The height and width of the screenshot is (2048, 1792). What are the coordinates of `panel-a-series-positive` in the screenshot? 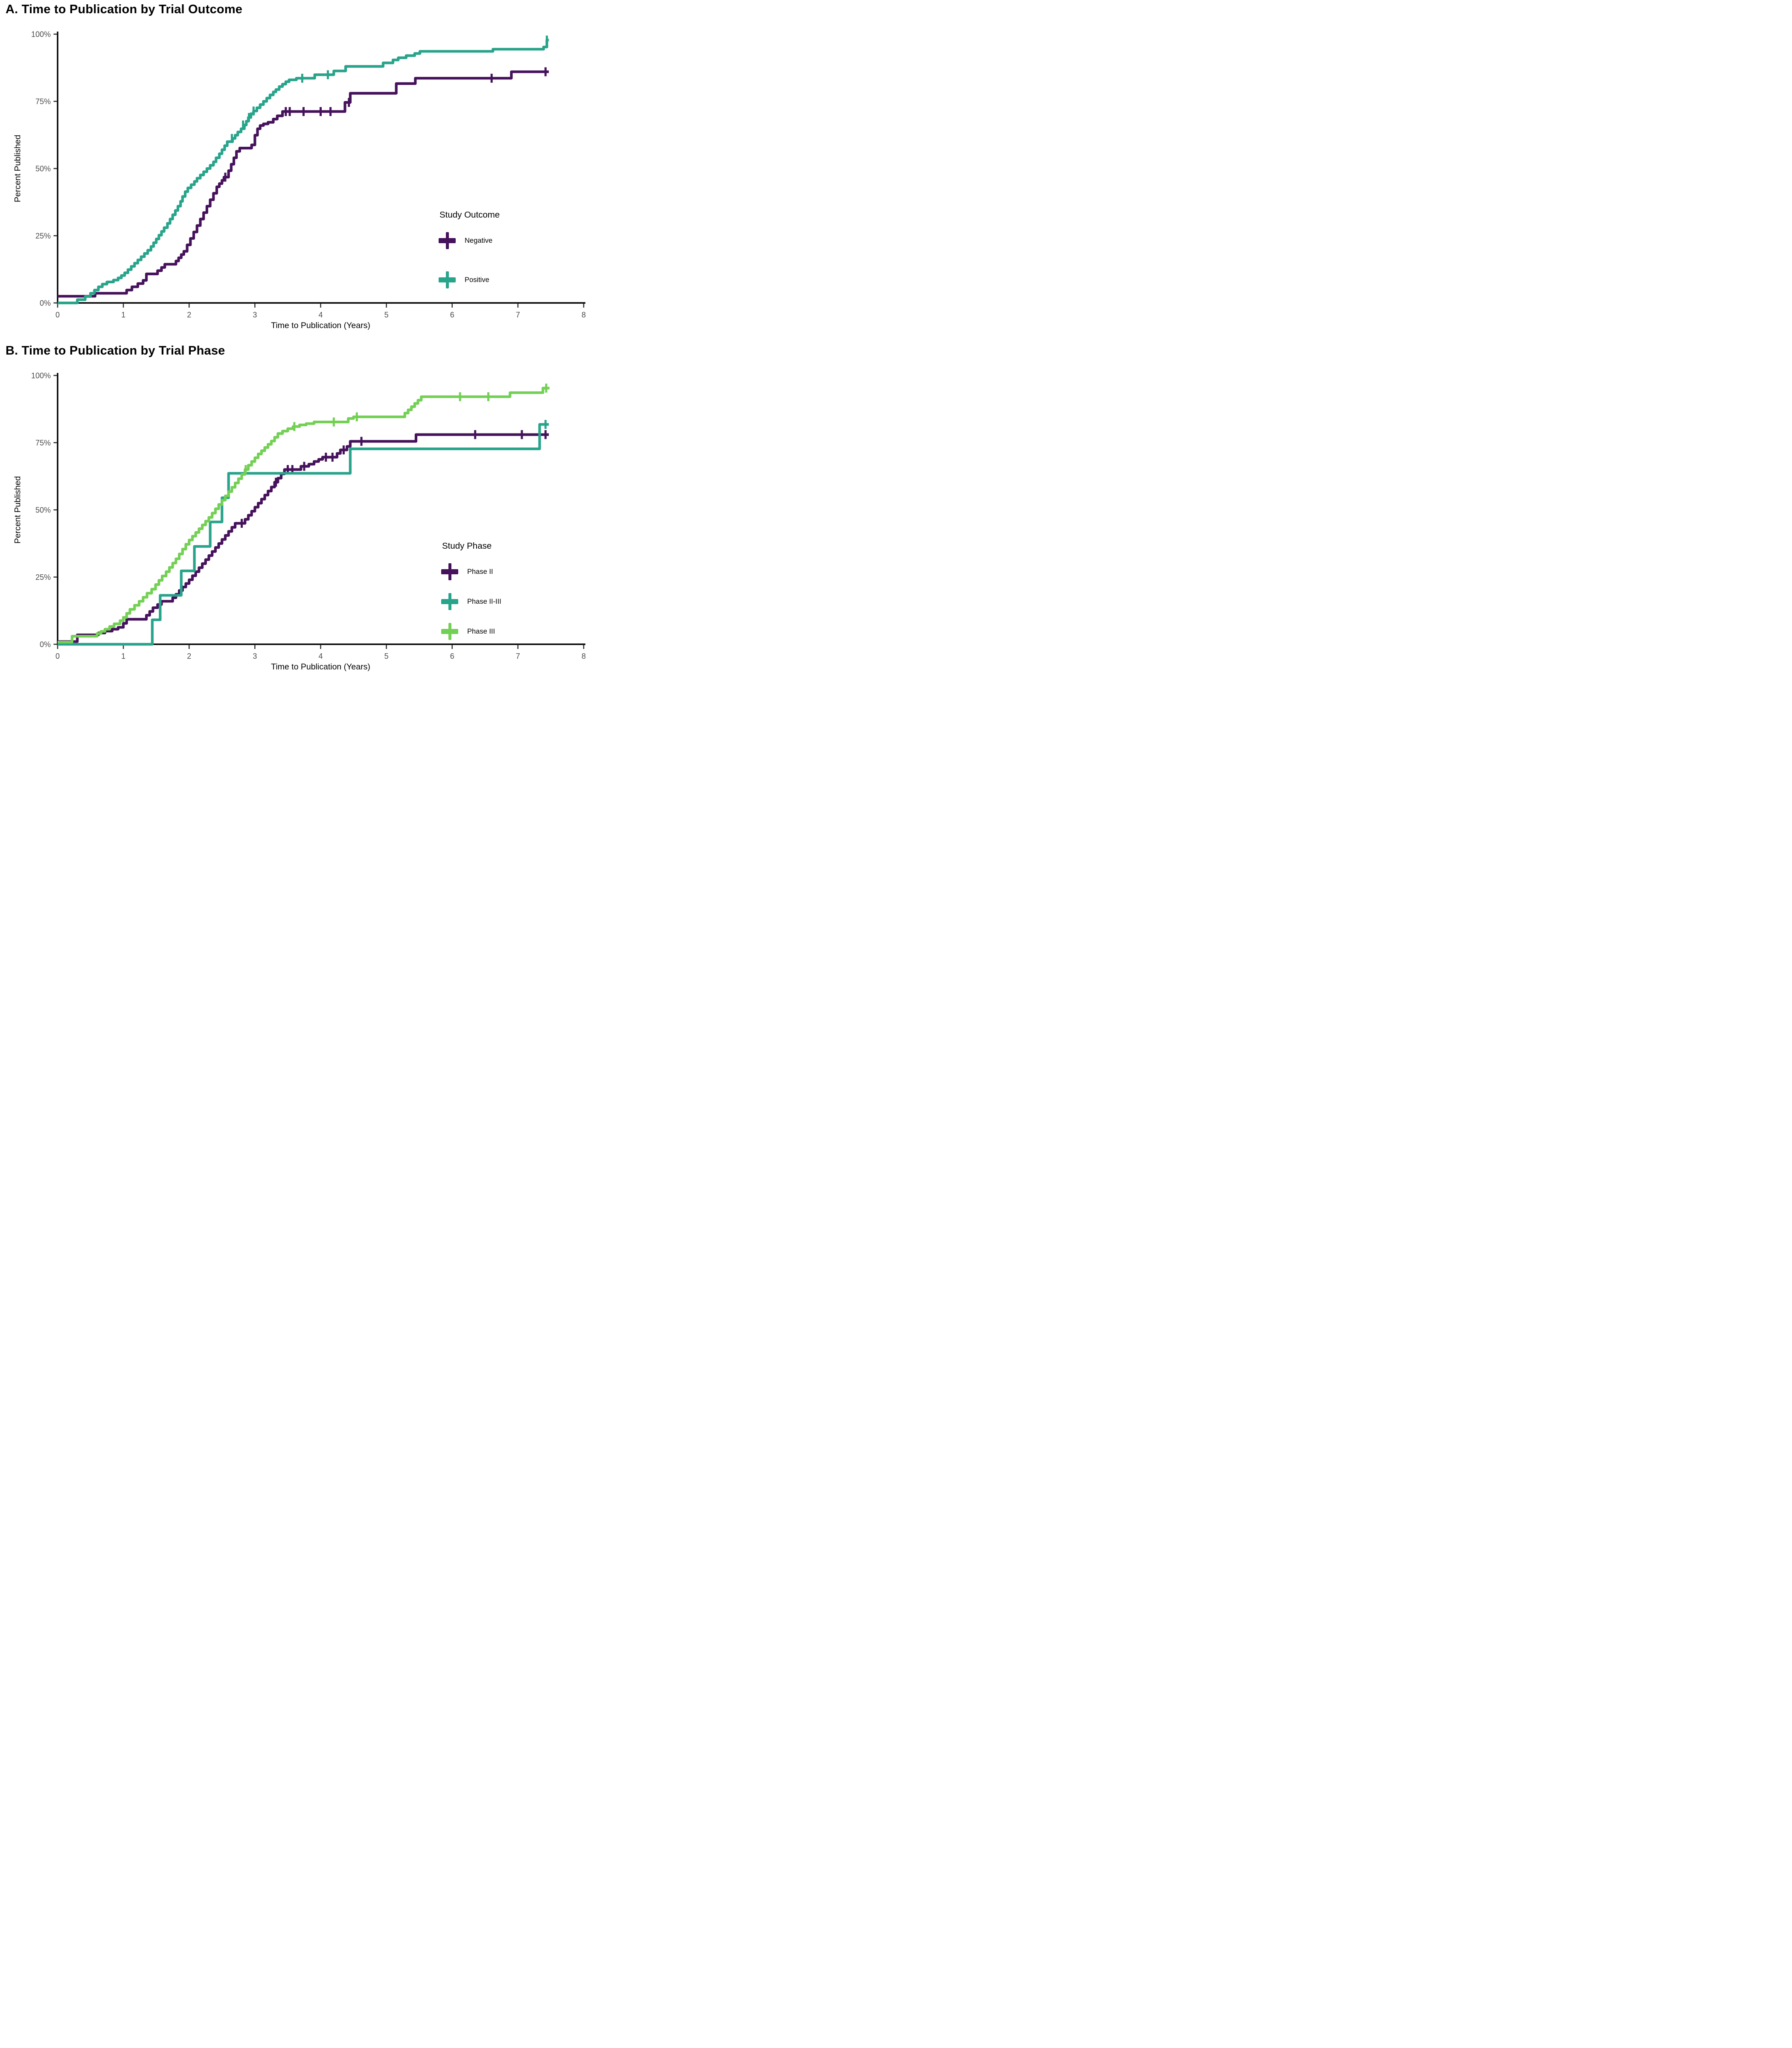 It's located at (303, 170).